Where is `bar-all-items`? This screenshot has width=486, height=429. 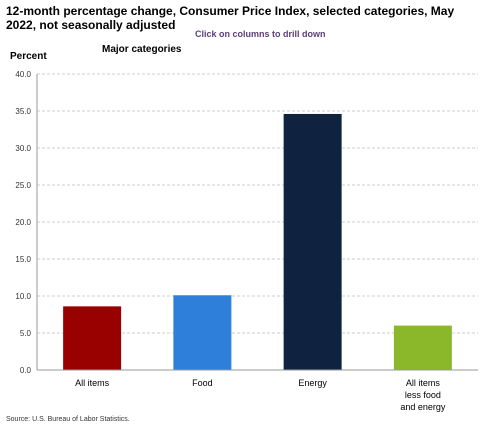
bar-all-items is located at coordinates (92, 338).